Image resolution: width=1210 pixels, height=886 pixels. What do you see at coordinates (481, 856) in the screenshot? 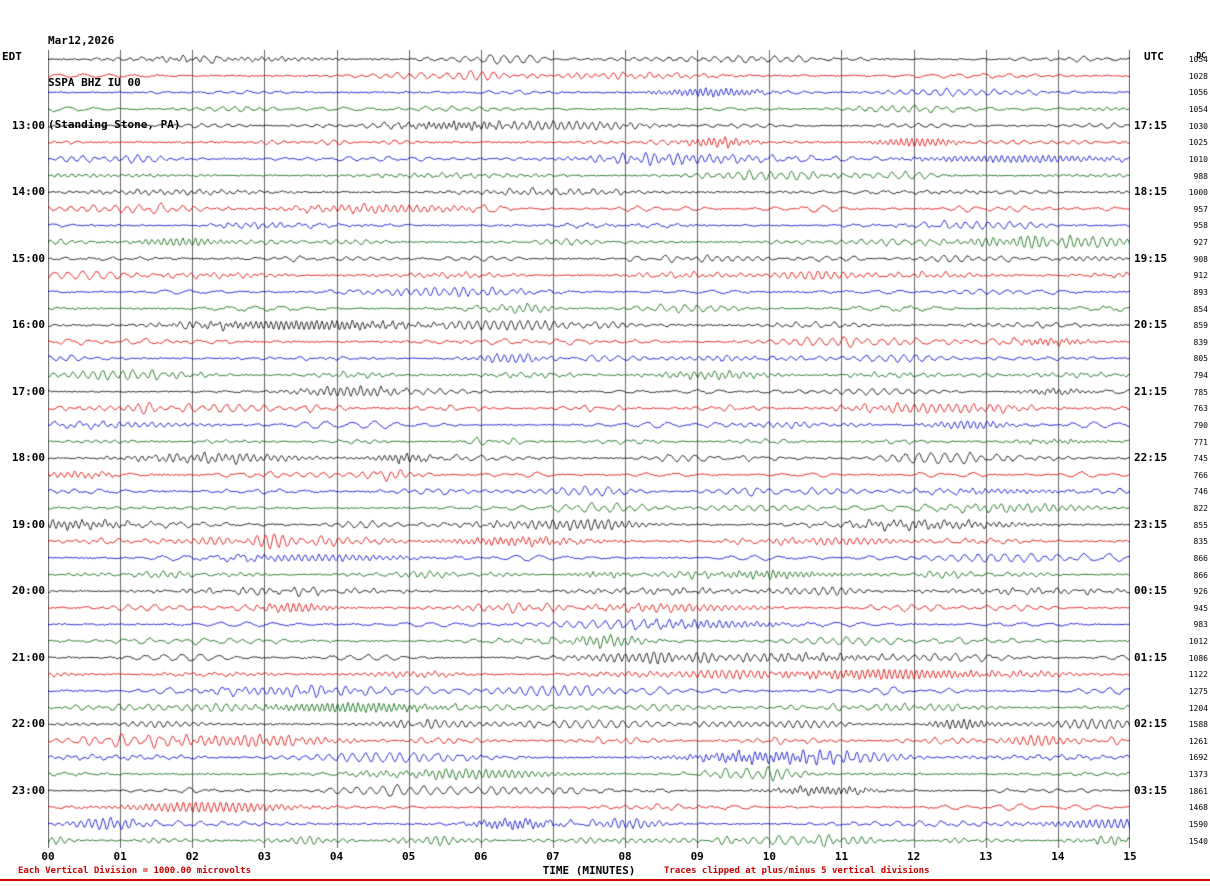
I see `x-tick-label: 06` at bounding box center [481, 856].